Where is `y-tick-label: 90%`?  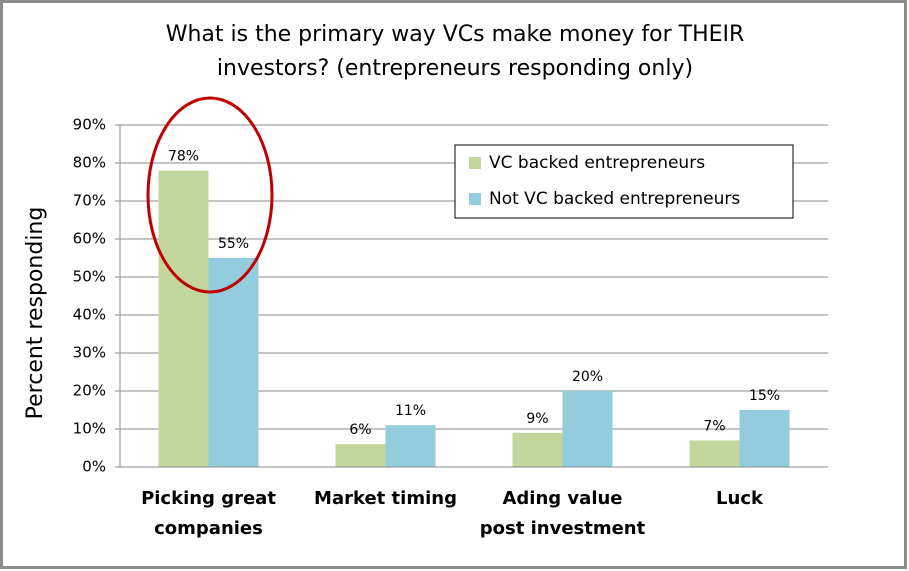
y-tick-label: 90% is located at coordinates (89, 125).